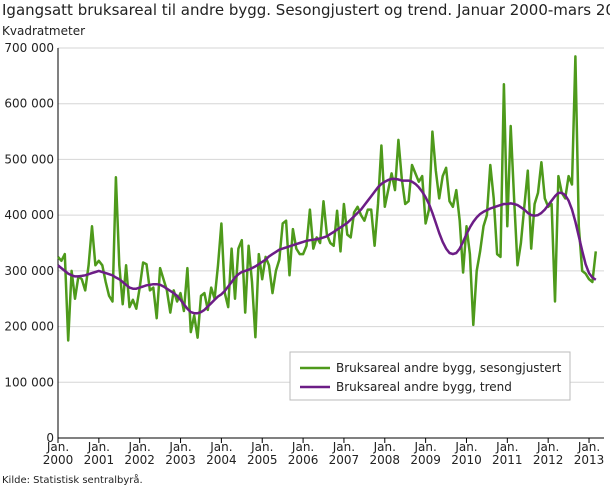 The width and height of the screenshot is (610, 488). What do you see at coordinates (58, 453) in the screenshot?
I see `x-tick-label: Jan. 2000` at bounding box center [58, 453].